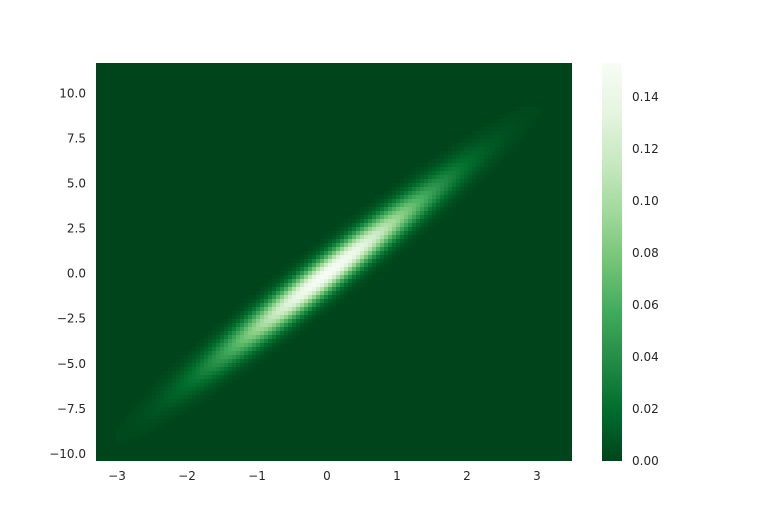 This screenshot has width=768, height=528. I want to click on colorbar-bar, so click(612, 262).